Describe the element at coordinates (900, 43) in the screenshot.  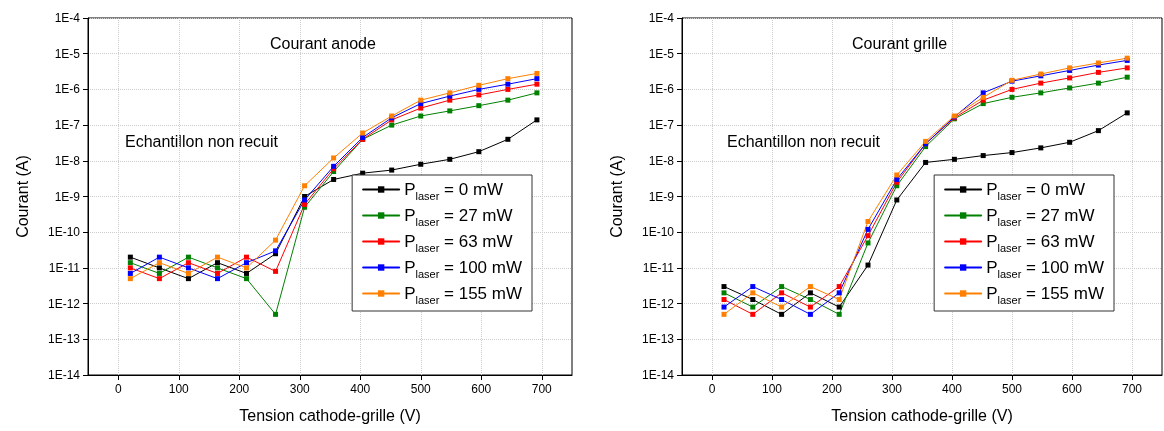
I see `text: Courant grille` at that location.